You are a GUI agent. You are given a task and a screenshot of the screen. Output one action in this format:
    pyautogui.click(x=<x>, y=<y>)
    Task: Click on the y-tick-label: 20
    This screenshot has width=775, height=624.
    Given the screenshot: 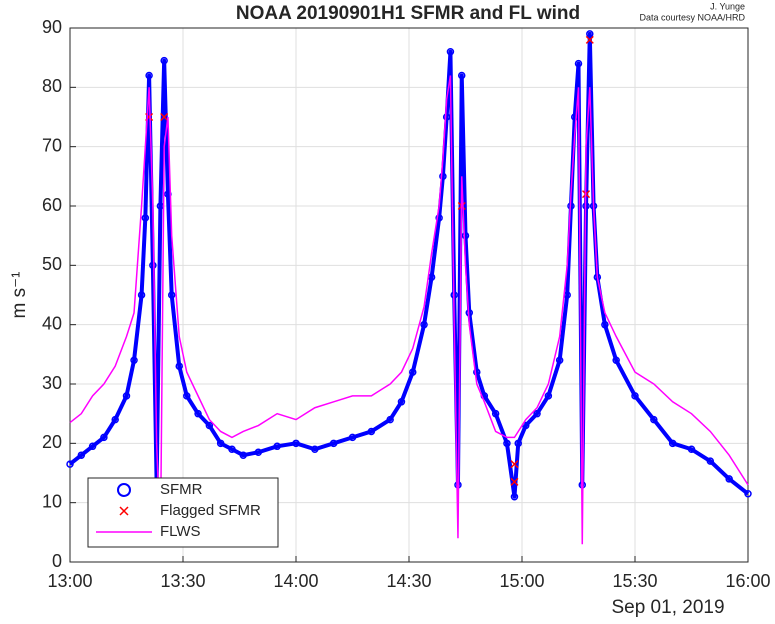 What is the action you would take?
    pyautogui.click(x=52, y=442)
    